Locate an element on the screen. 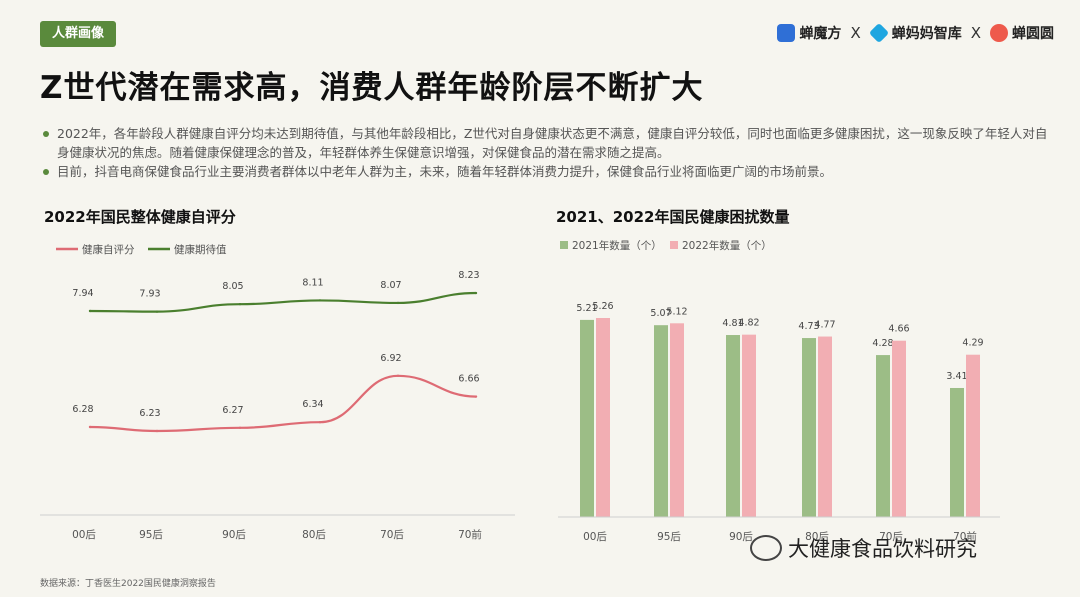 This screenshot has width=1080, height=597. data-label: 6.28 is located at coordinates (82, 409).